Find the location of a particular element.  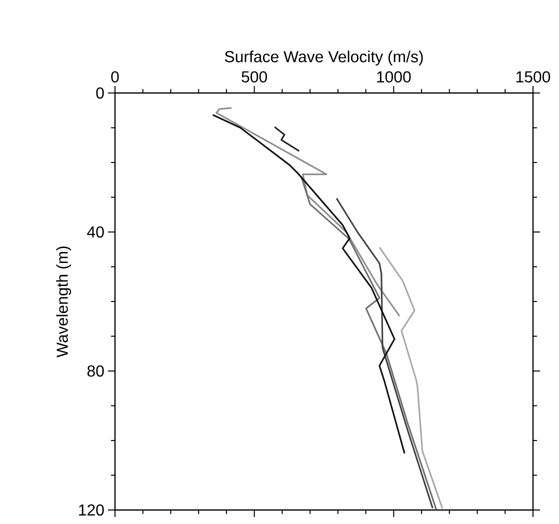

y-axis-title: Wavelength (m) is located at coordinates (64, 302).